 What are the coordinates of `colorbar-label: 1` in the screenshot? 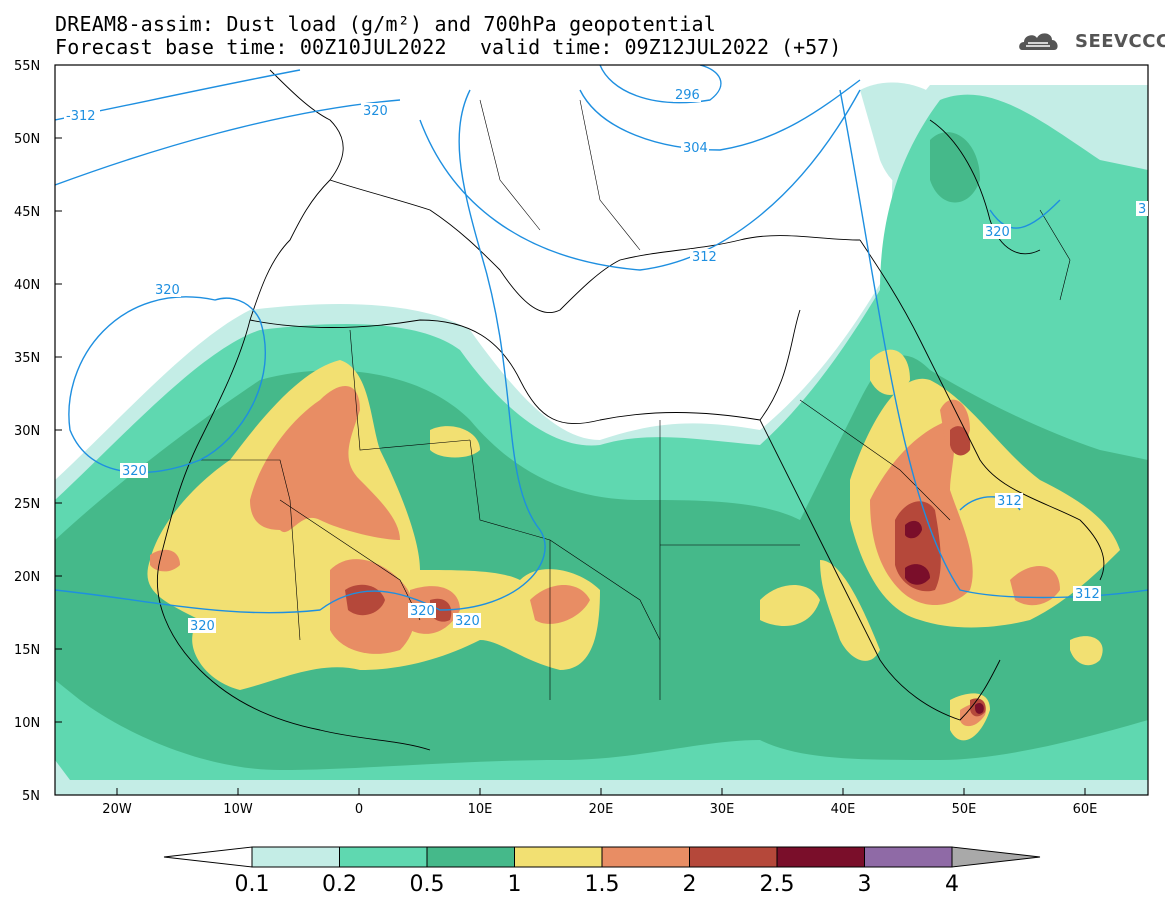 It's located at (514, 884).